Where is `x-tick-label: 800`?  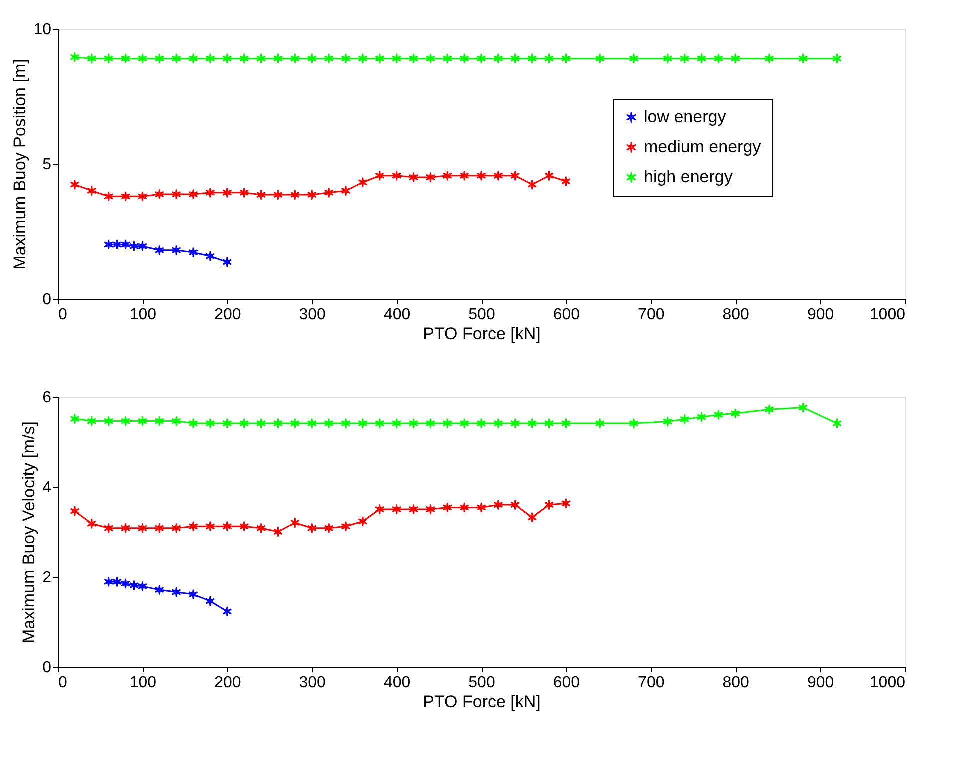
x-tick-label: 800 is located at coordinates (736, 683).